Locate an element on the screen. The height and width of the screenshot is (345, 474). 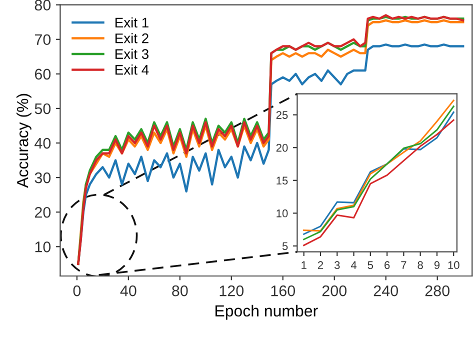
x-tick-label: 7 is located at coordinates (403, 265).